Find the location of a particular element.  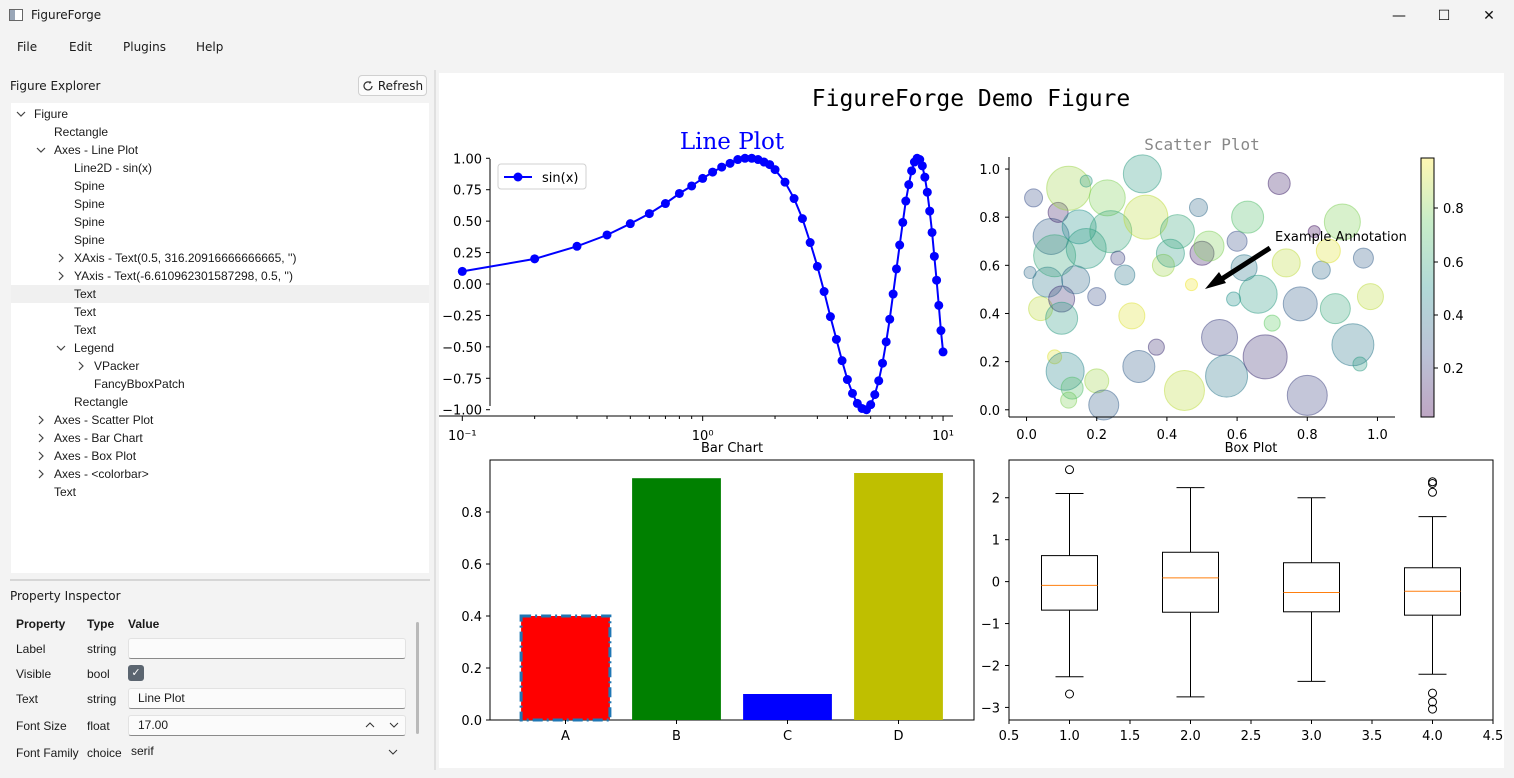

bar-ytick-label: 0.0 is located at coordinates (471, 721).